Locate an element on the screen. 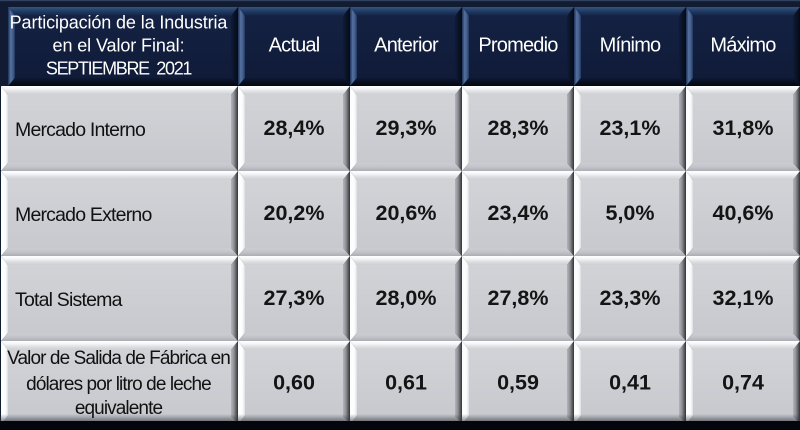  svg-text: Total Sistema is located at coordinates (69, 300).